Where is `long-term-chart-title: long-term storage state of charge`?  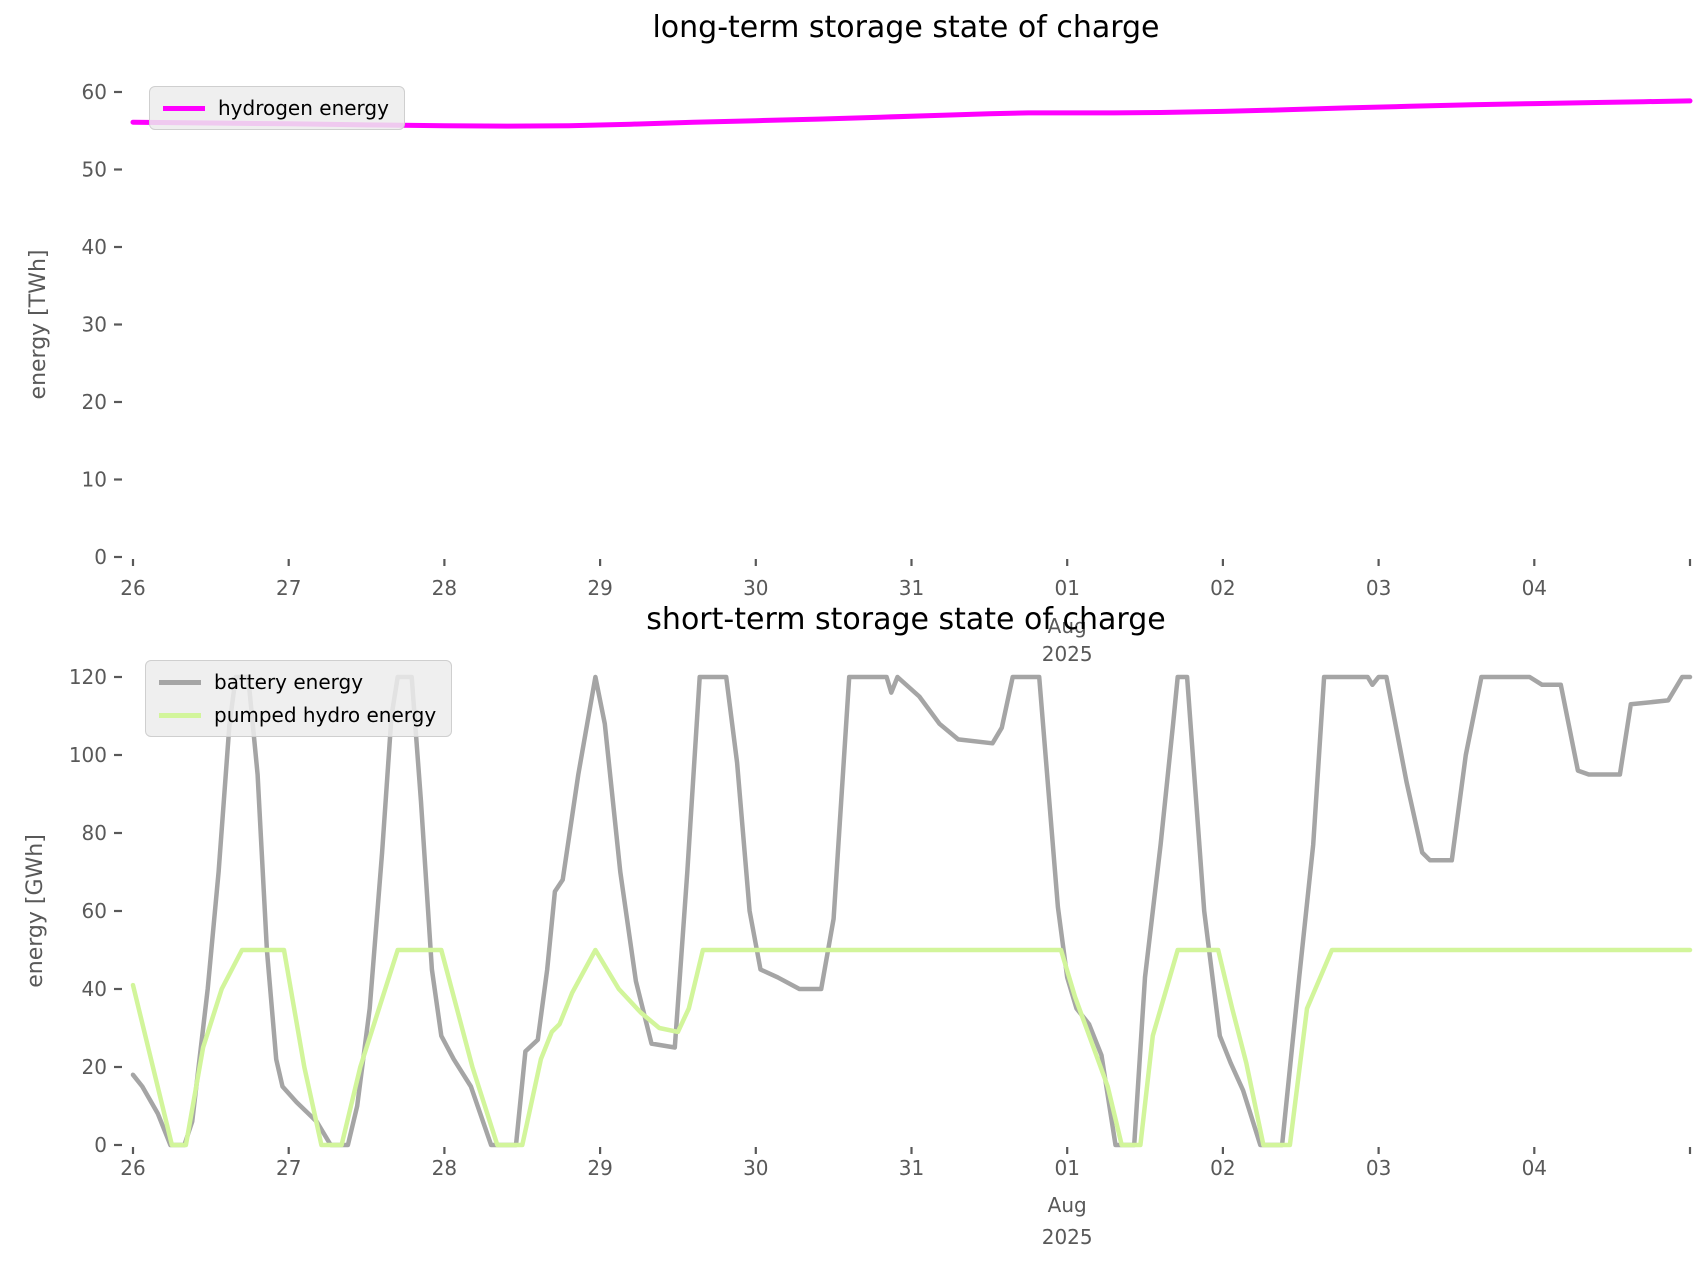 long-term-chart-title: long-term storage state of charge is located at coordinates (906, 27).